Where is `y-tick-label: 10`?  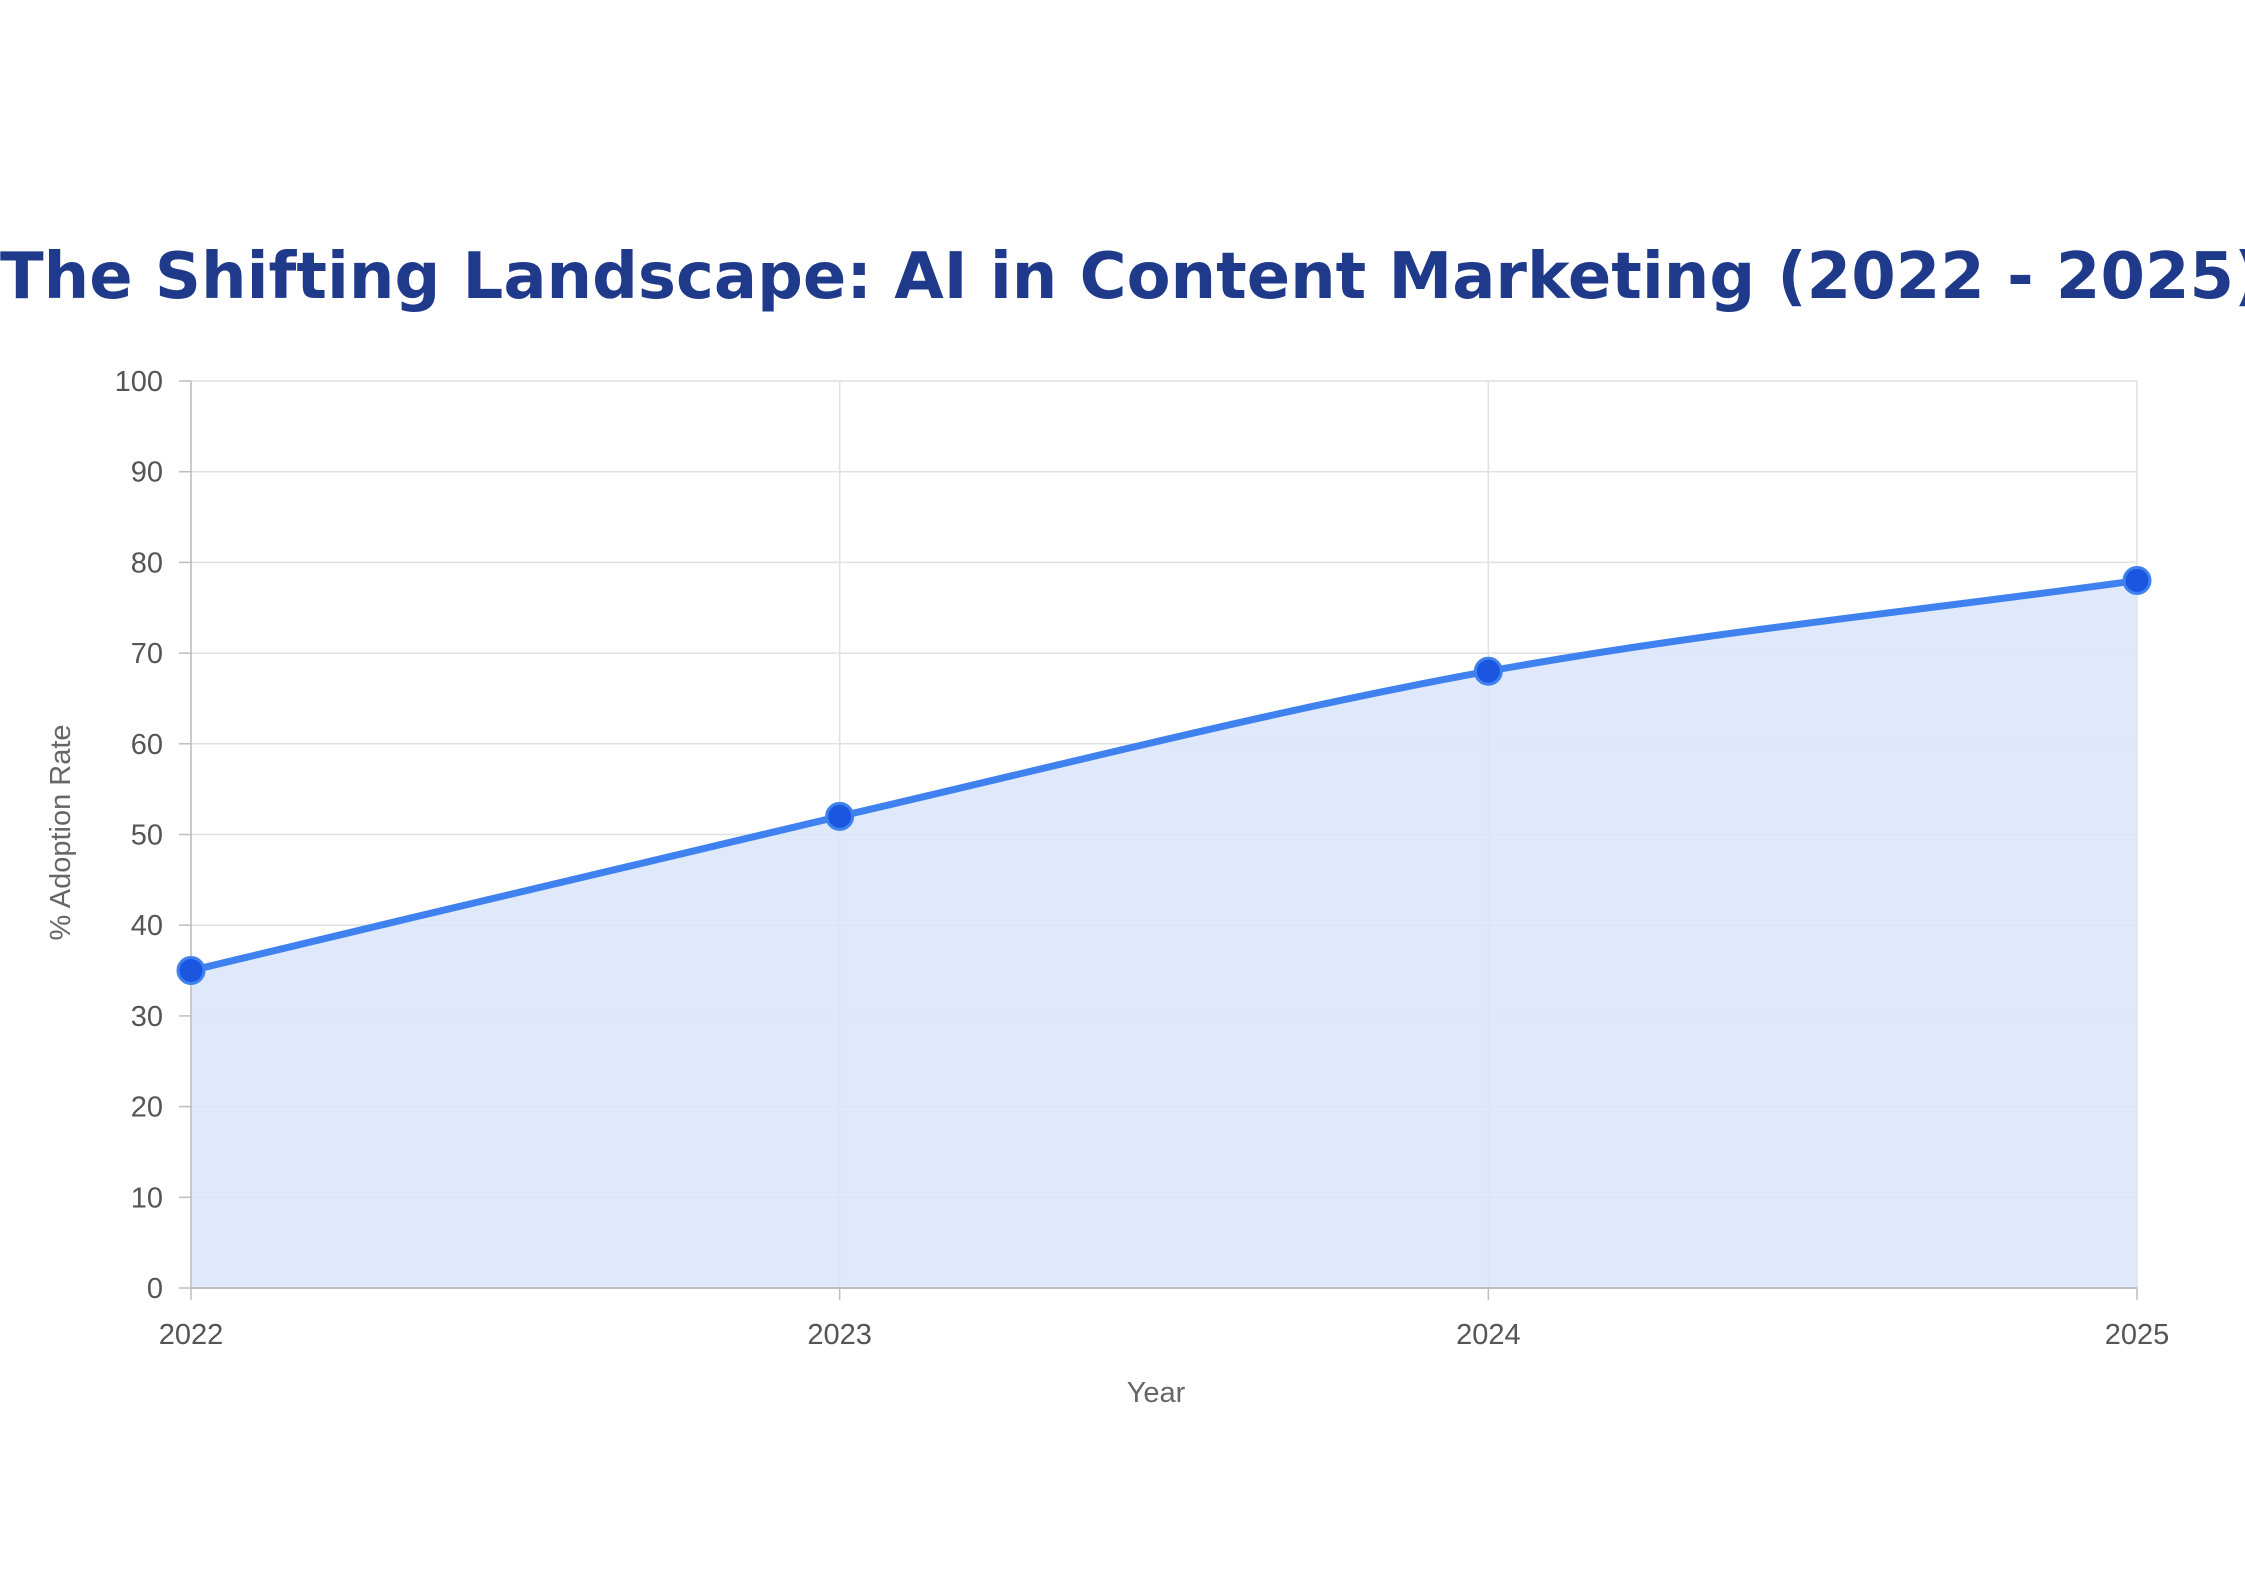 y-tick-label: 10 is located at coordinates (147, 1198).